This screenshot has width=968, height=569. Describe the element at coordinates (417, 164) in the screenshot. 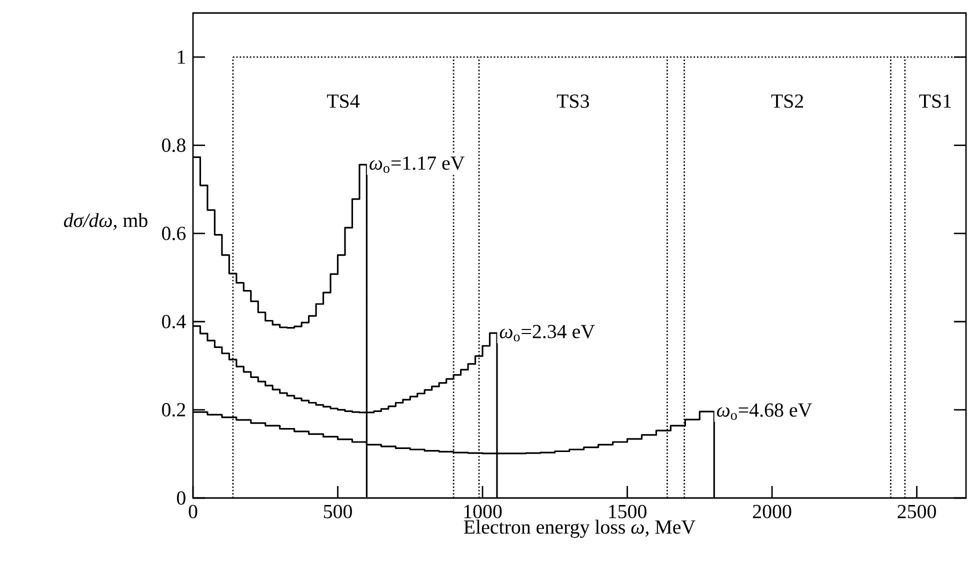

I see `annotation: ω$_{o}$=1.17 eV` at that location.